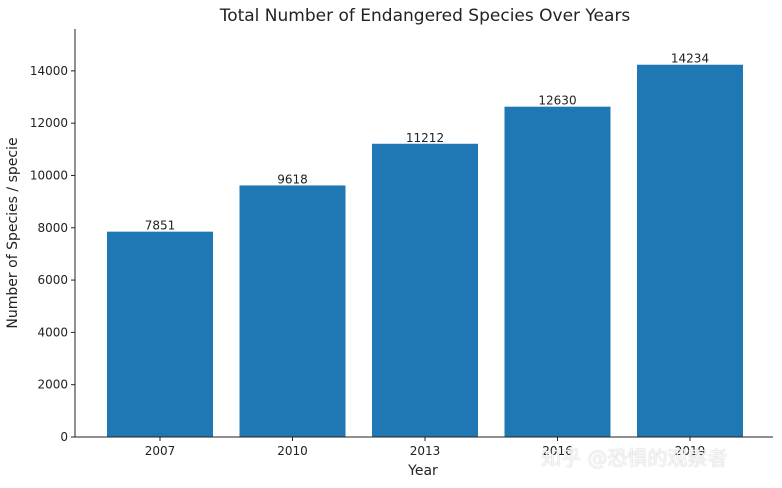 The width and height of the screenshot is (782, 488). Describe the element at coordinates (160, 451) in the screenshot. I see `x-tick-label-2007: 2007` at that location.